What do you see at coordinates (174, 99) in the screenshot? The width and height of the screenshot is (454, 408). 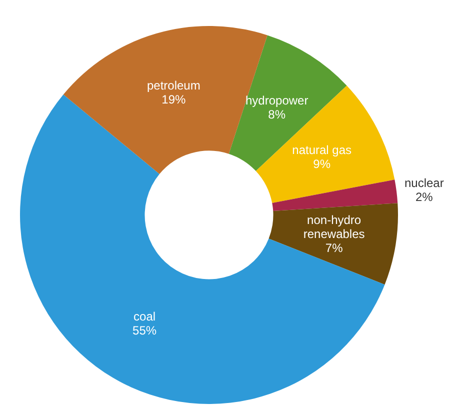 I see `data-label: 19%` at bounding box center [174, 99].